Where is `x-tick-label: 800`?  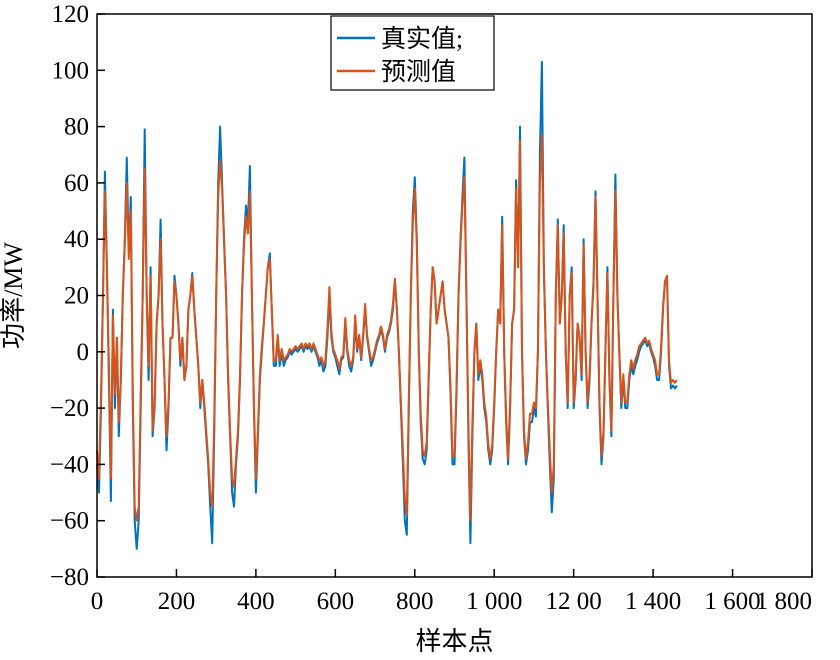 x-tick-label: 800 is located at coordinates (415, 601).